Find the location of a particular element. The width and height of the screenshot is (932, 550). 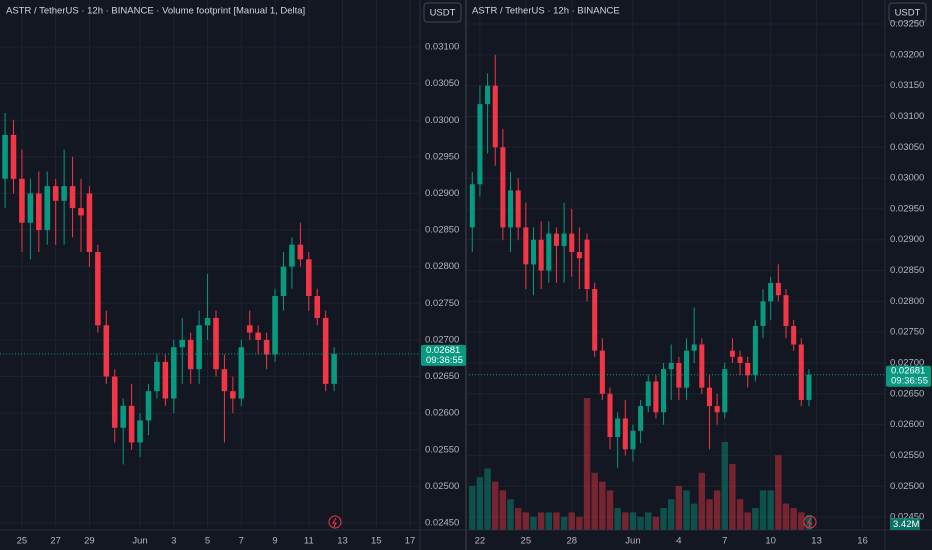

y-tick-label: 0.03200 is located at coordinates (907, 54).